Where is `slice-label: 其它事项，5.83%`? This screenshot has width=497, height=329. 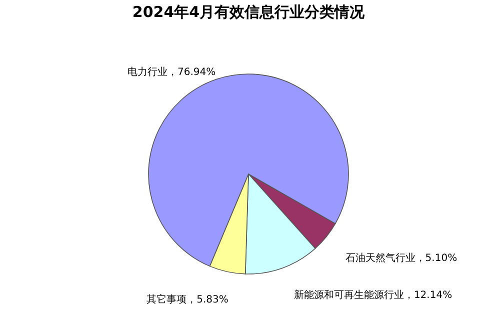 slice-label: 其它事项，5.83% is located at coordinates (187, 299).